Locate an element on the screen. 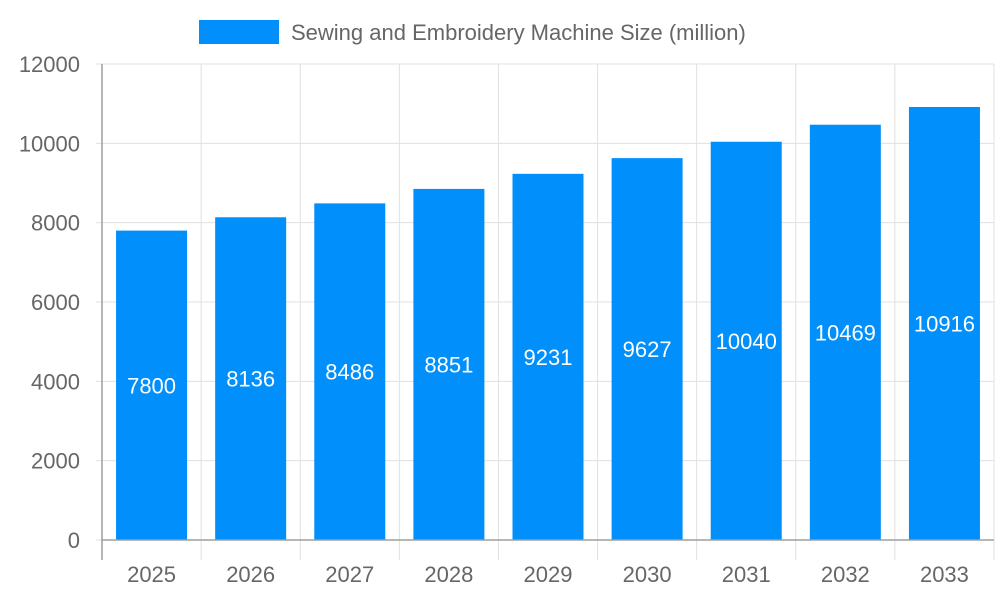 The width and height of the screenshot is (1000, 605). x-tick-label: 2032 is located at coordinates (845, 574).